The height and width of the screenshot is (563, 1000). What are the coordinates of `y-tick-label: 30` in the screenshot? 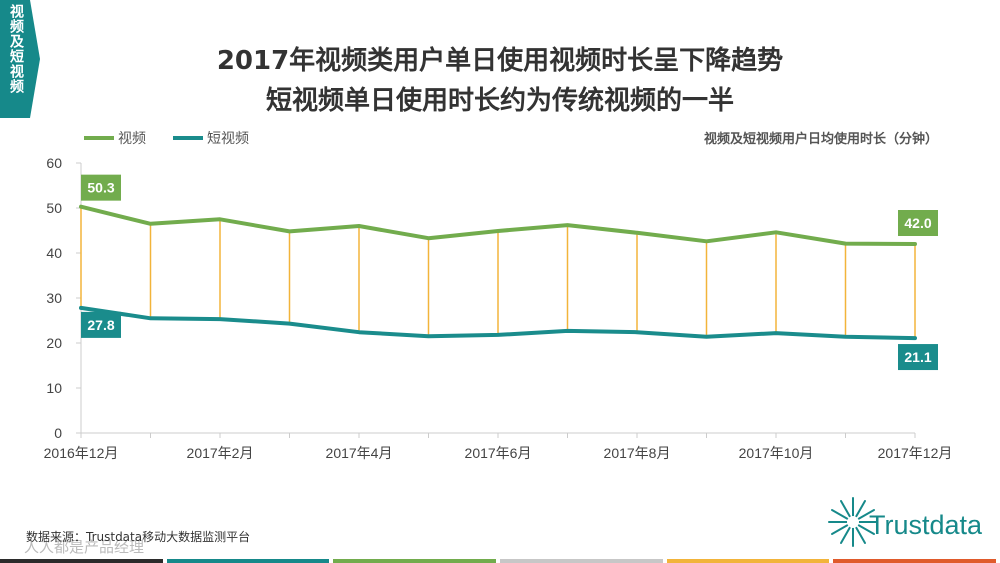 It's located at (54, 298).